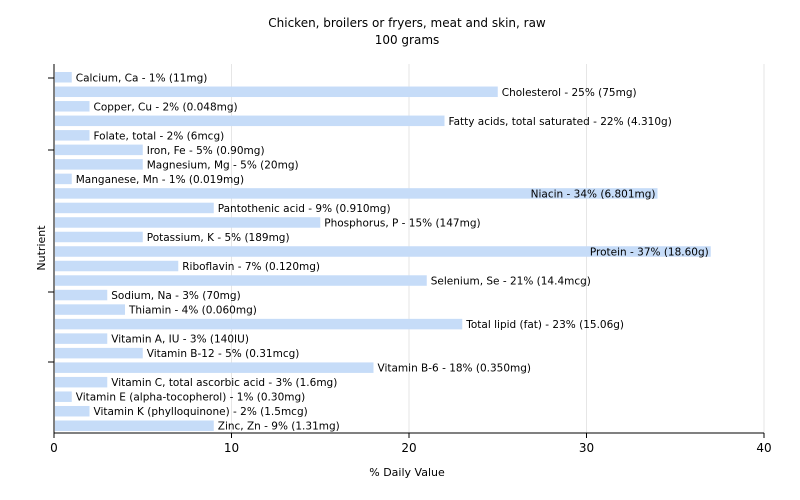 This screenshot has width=800, height=500. What do you see at coordinates (159, 136) in the screenshot?
I see `bar-label: Folate, total - 2% (6mcg)` at bounding box center [159, 136].